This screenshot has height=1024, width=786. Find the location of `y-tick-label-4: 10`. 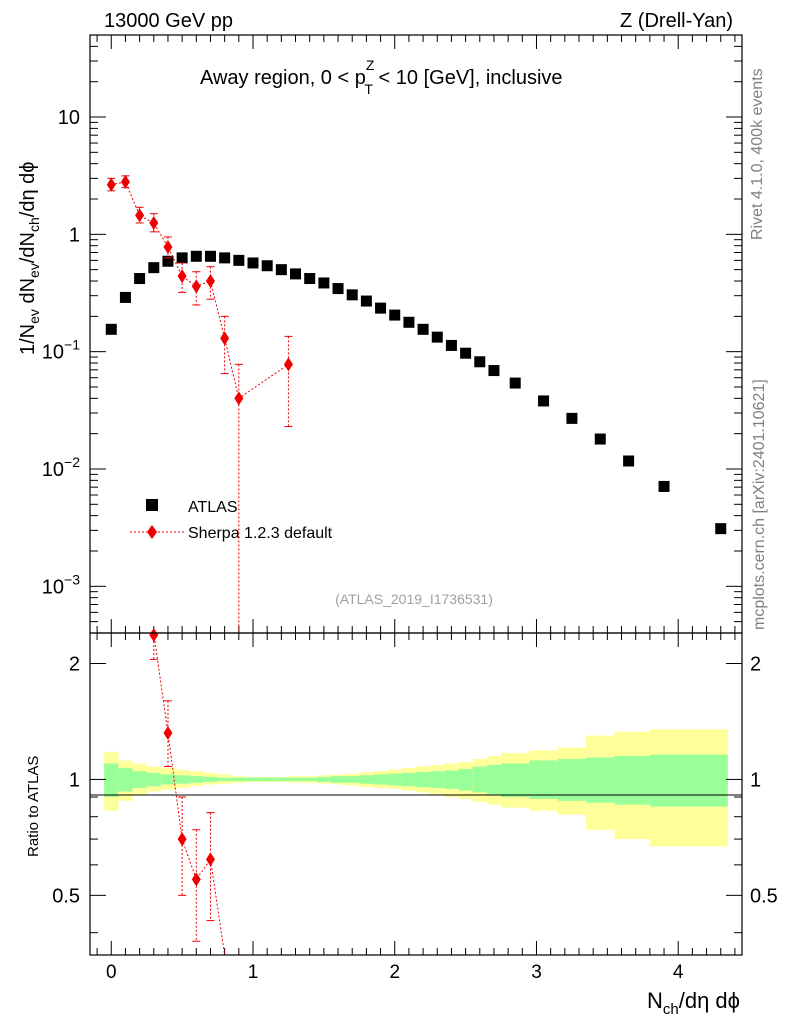

y-tick-label-4: 10 is located at coordinates (69, 118).